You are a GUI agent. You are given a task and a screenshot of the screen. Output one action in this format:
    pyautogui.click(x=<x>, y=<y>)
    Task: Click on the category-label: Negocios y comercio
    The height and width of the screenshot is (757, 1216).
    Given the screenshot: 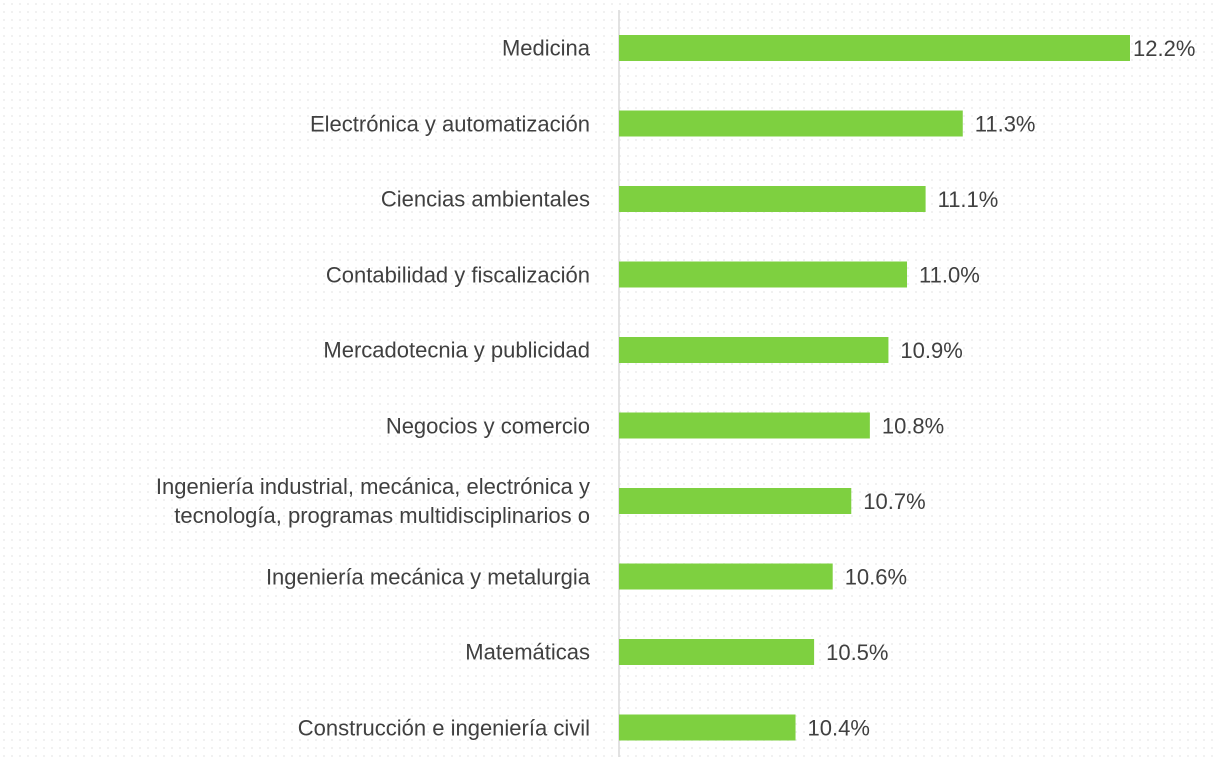 What is the action you would take?
    pyautogui.click(x=487, y=425)
    